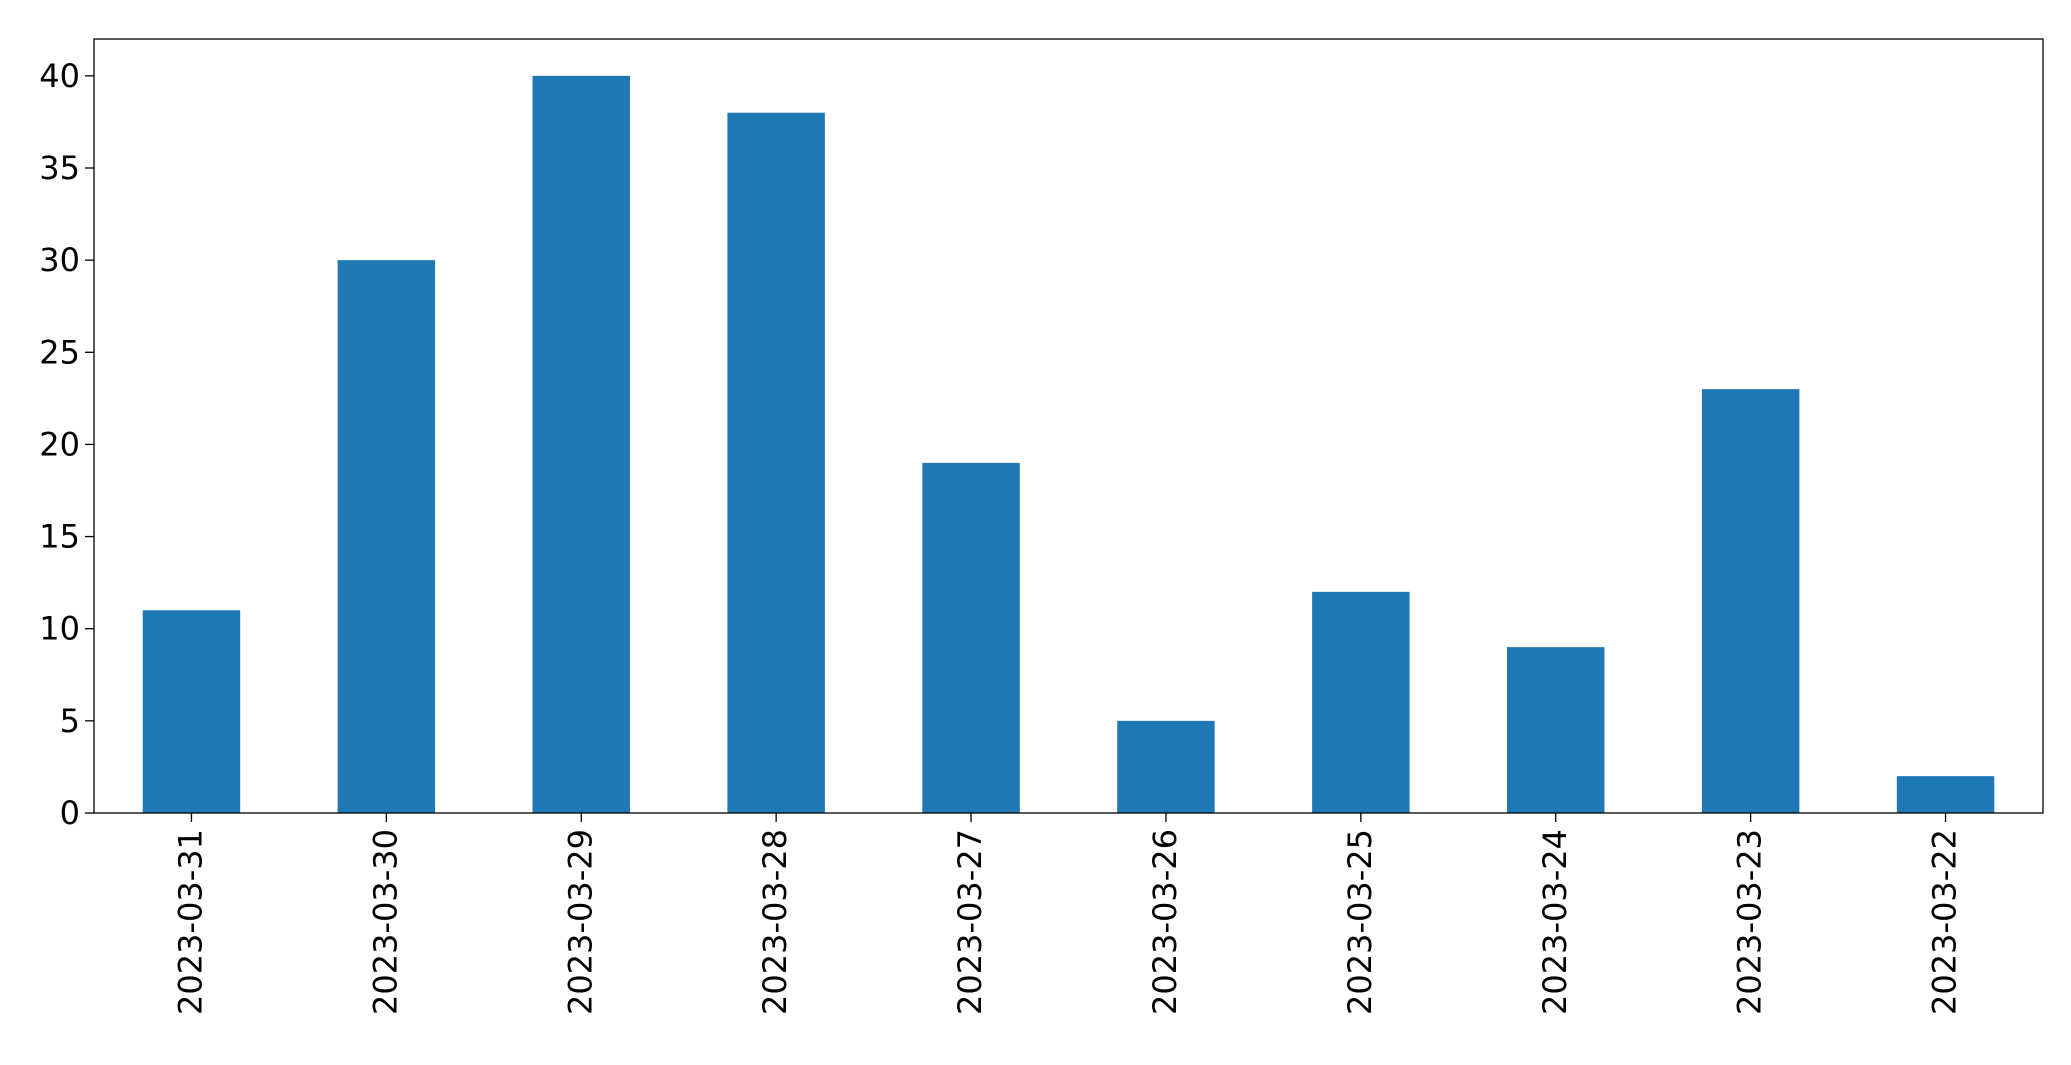 This screenshot has height=1065, width=2071. What do you see at coordinates (70, 721) in the screenshot?
I see `y-tick-label: 5` at bounding box center [70, 721].